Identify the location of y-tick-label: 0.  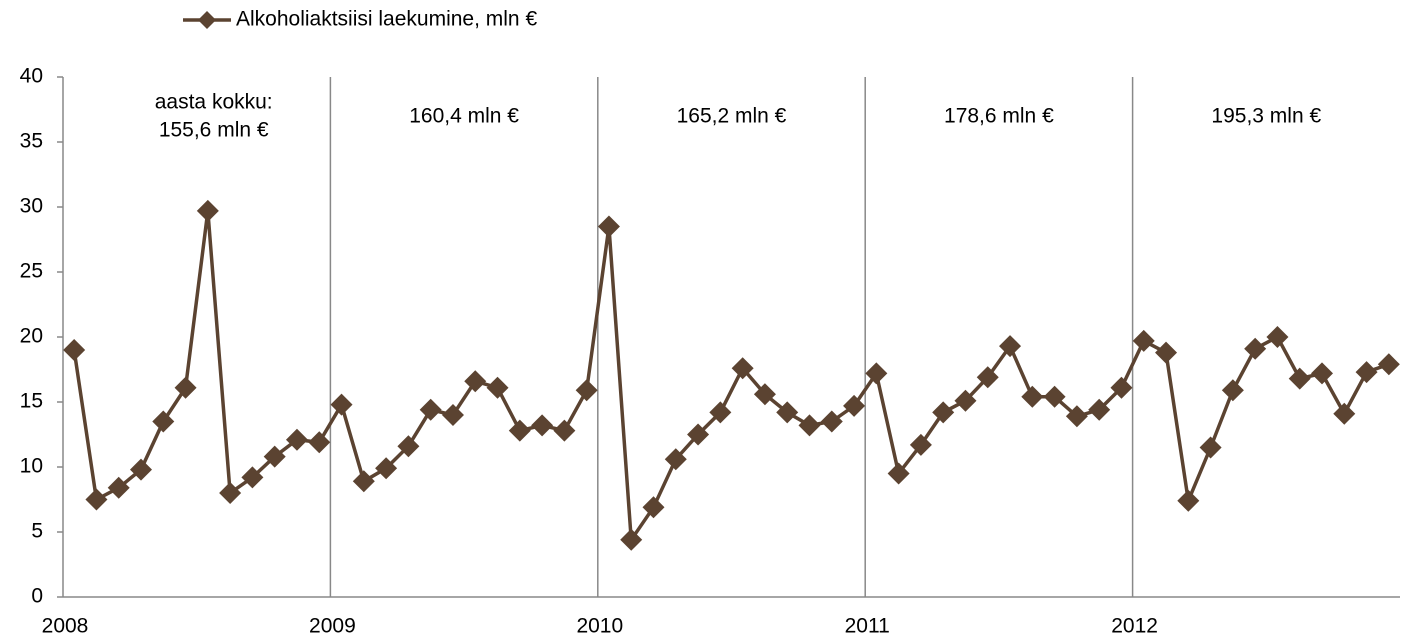
(37, 596).